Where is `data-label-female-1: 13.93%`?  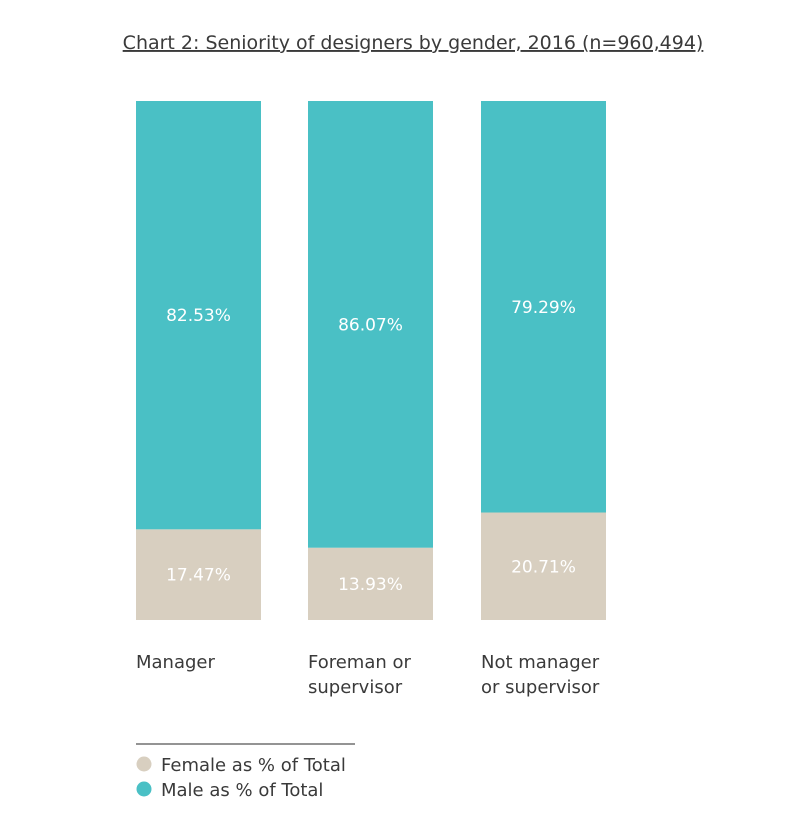
data-label-female-1: 13.93% is located at coordinates (370, 585).